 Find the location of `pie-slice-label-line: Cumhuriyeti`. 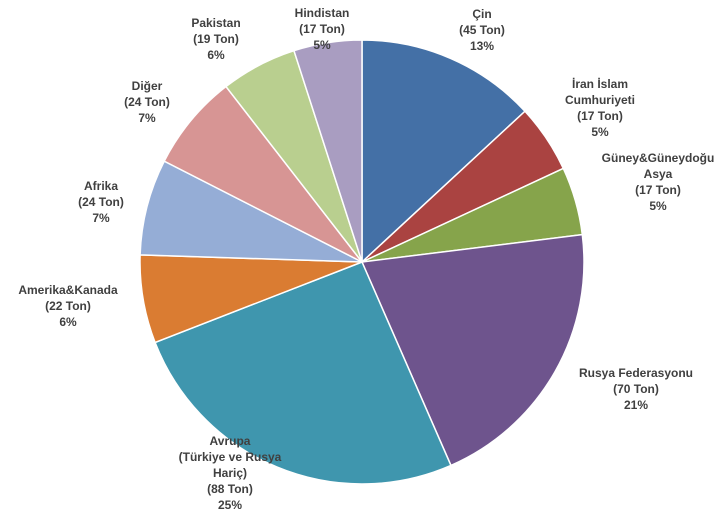

pie-slice-label-line: Cumhuriyeti is located at coordinates (600, 100).